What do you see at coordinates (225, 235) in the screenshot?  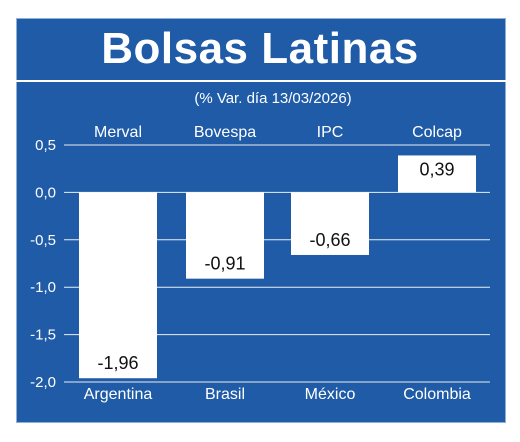 I see `bar-brasil` at bounding box center [225, 235].